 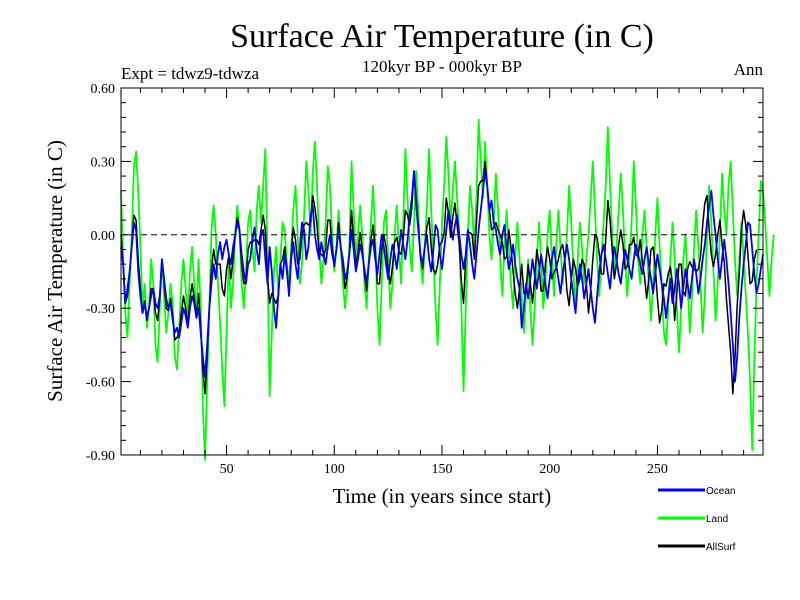 What do you see at coordinates (103, 89) in the screenshot?
I see `y-tick-label: 0.60` at bounding box center [103, 89].